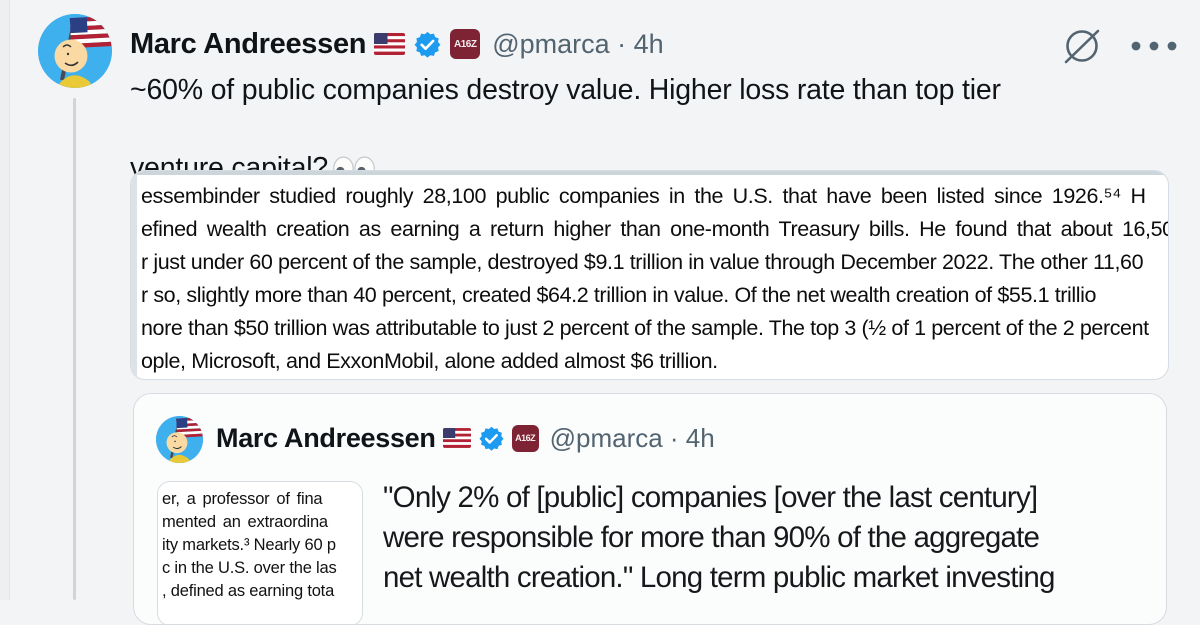  Describe the element at coordinates (248, 43) in the screenshot. I see `author-name: Marc Andreessen` at that location.